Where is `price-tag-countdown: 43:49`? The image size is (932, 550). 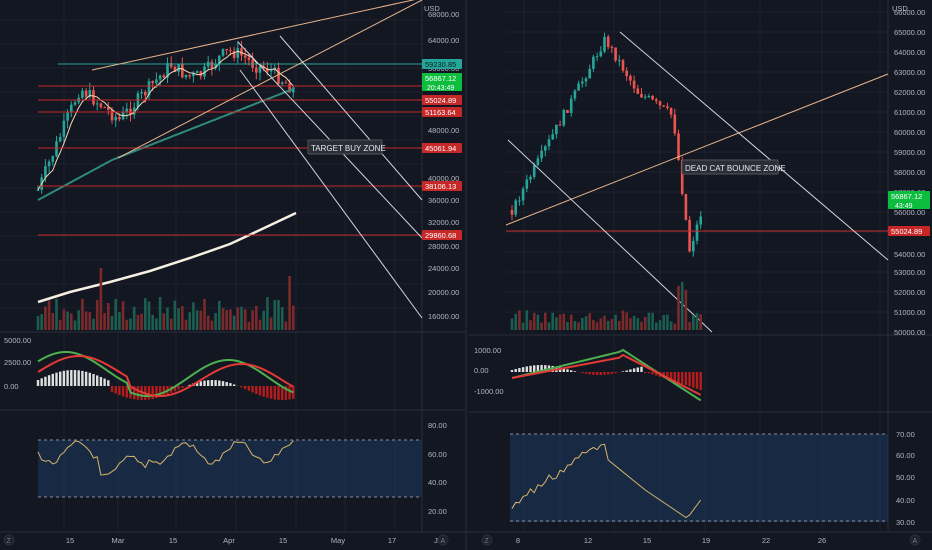
price-tag-countdown: 43:49 is located at coordinates (904, 206).